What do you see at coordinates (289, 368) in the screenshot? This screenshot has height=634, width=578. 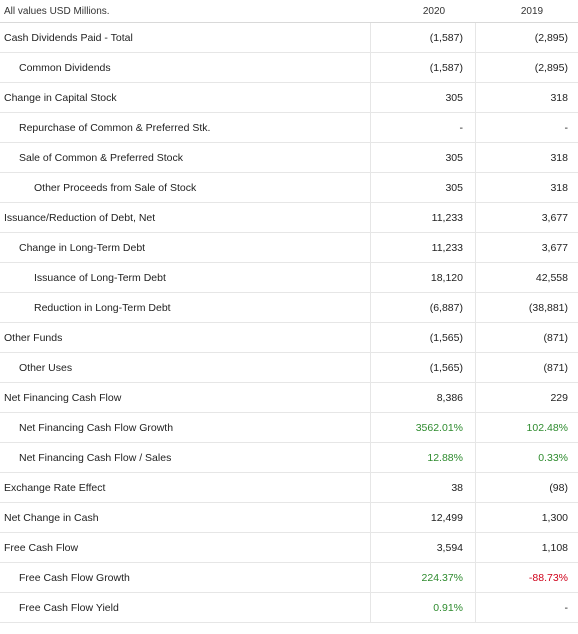 I see `table-row: Other Uses (1,565) (871)` at bounding box center [289, 368].